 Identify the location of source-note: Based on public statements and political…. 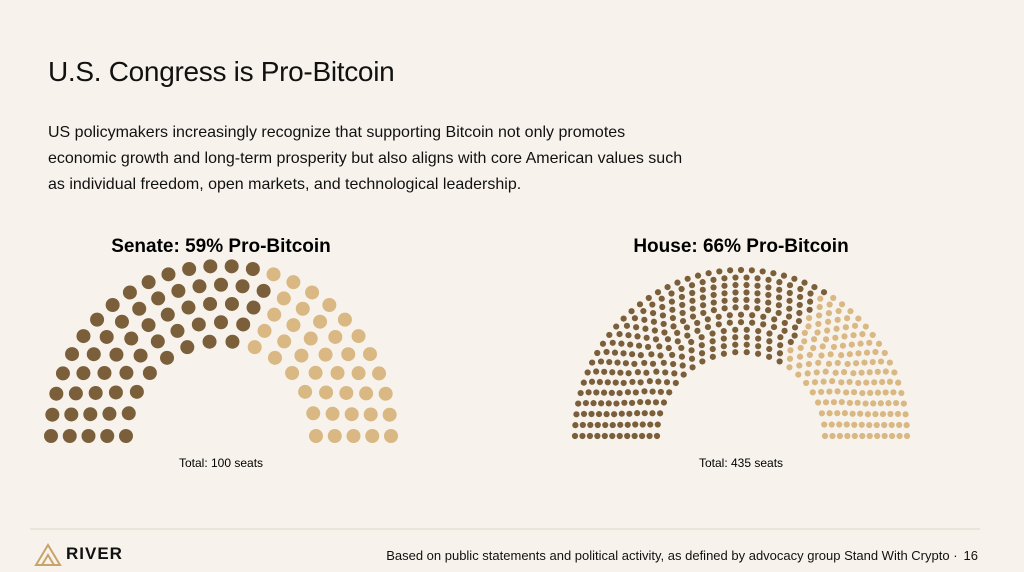
(672, 555).